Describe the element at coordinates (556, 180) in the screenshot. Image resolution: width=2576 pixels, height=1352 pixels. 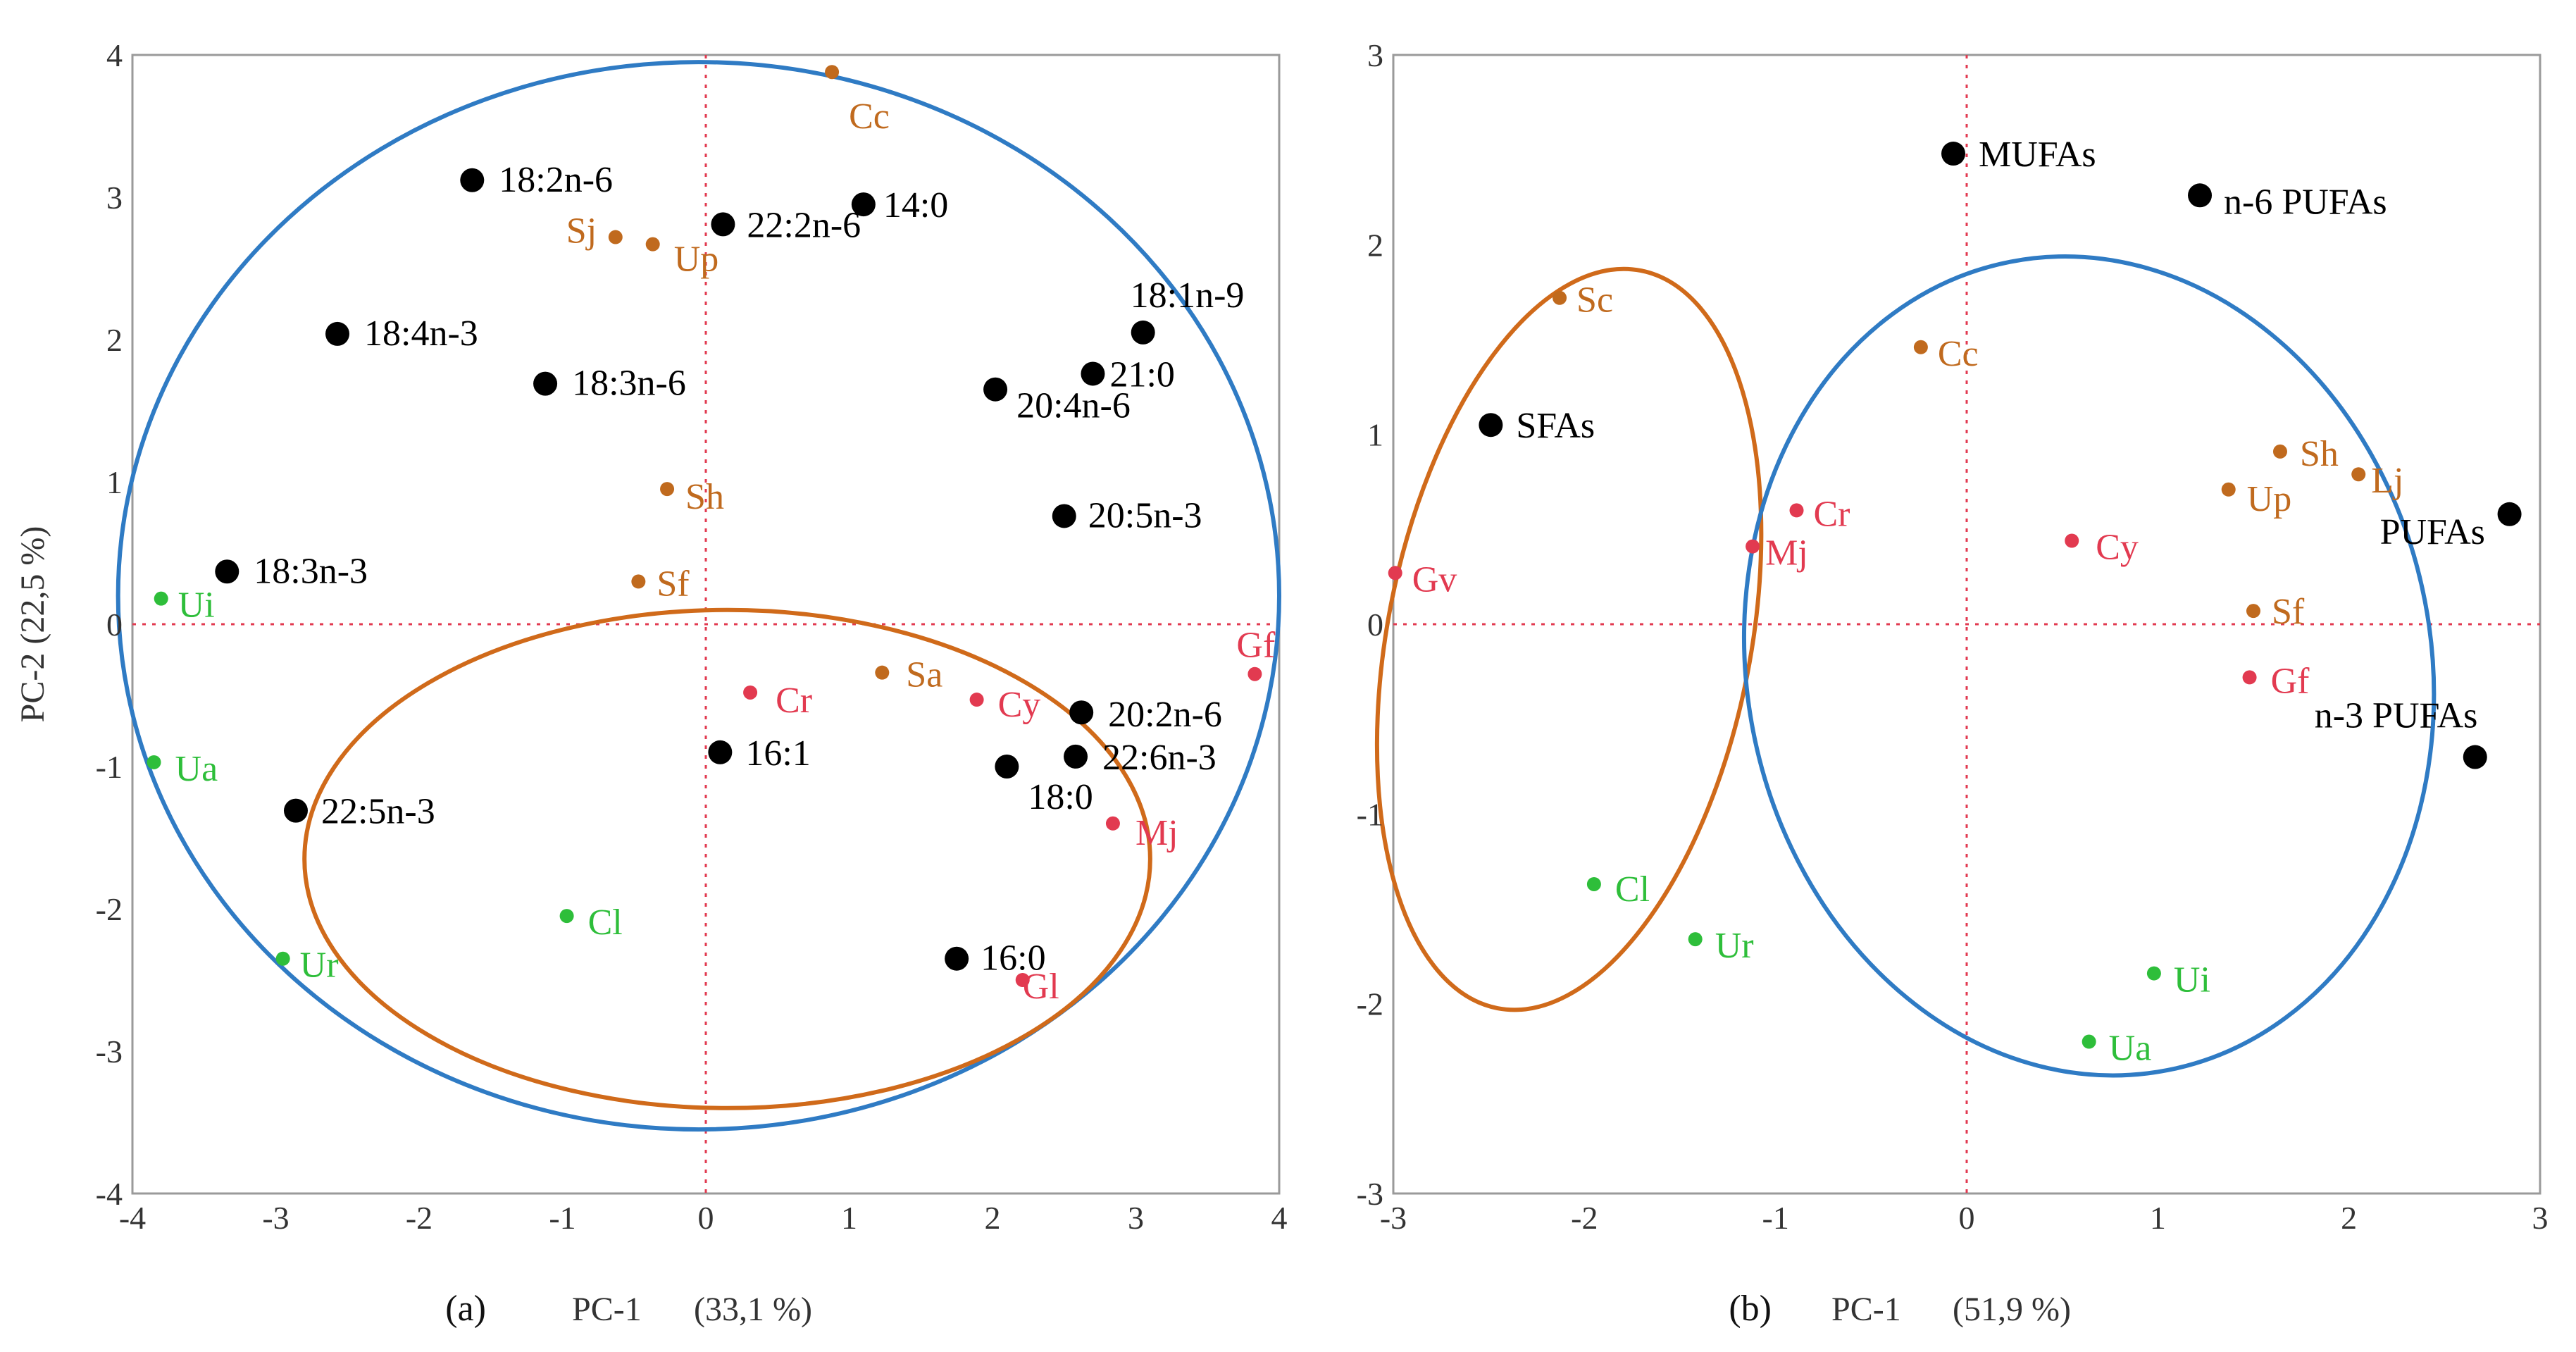
I see `point-label: 18:2n-6` at that location.